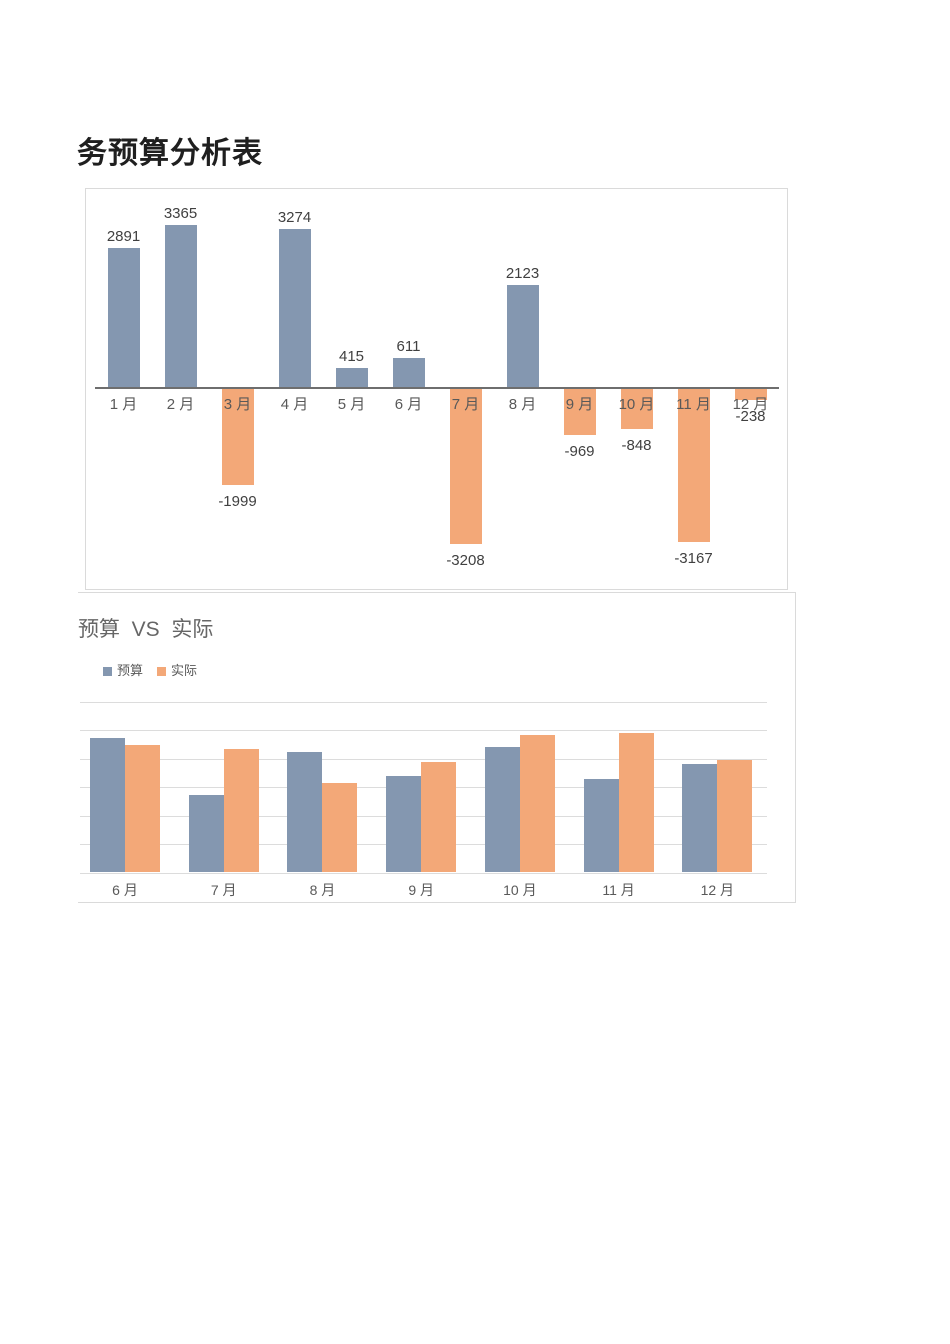 The height and width of the screenshot is (1344, 950). Describe the element at coordinates (180, 213) in the screenshot. I see `value-label: 3365` at that location.